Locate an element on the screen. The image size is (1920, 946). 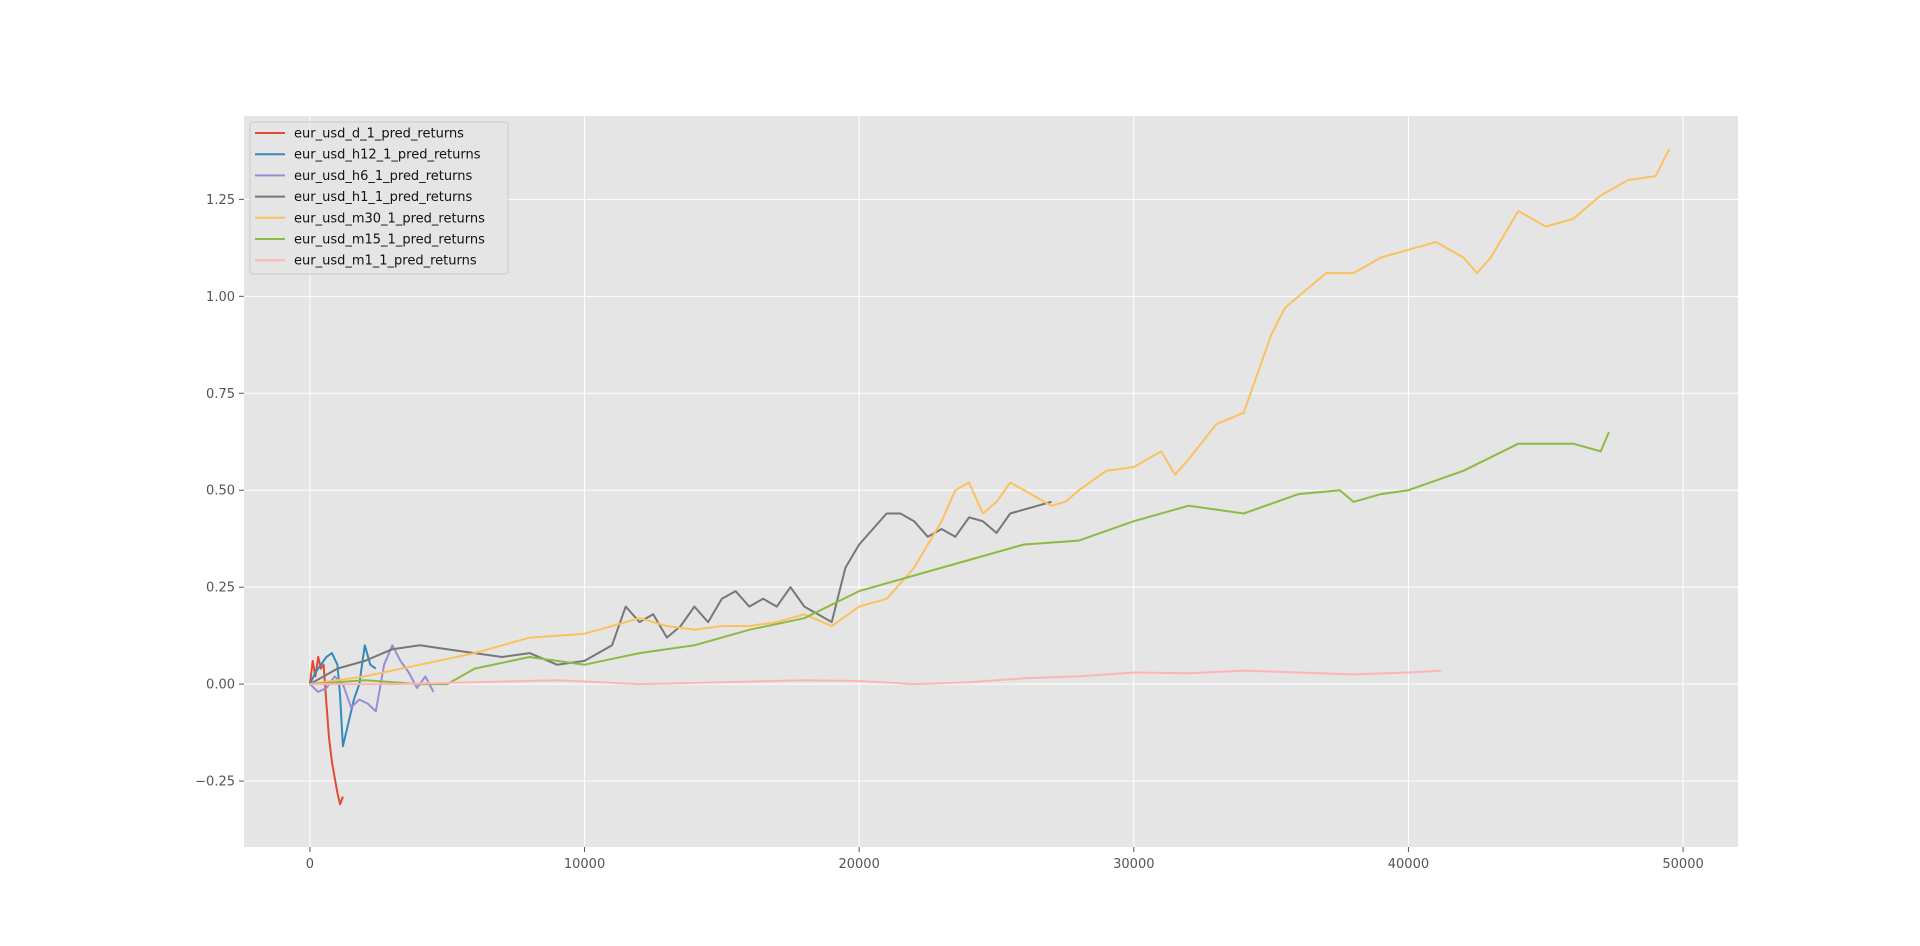
legend-box is located at coordinates (379, 198).